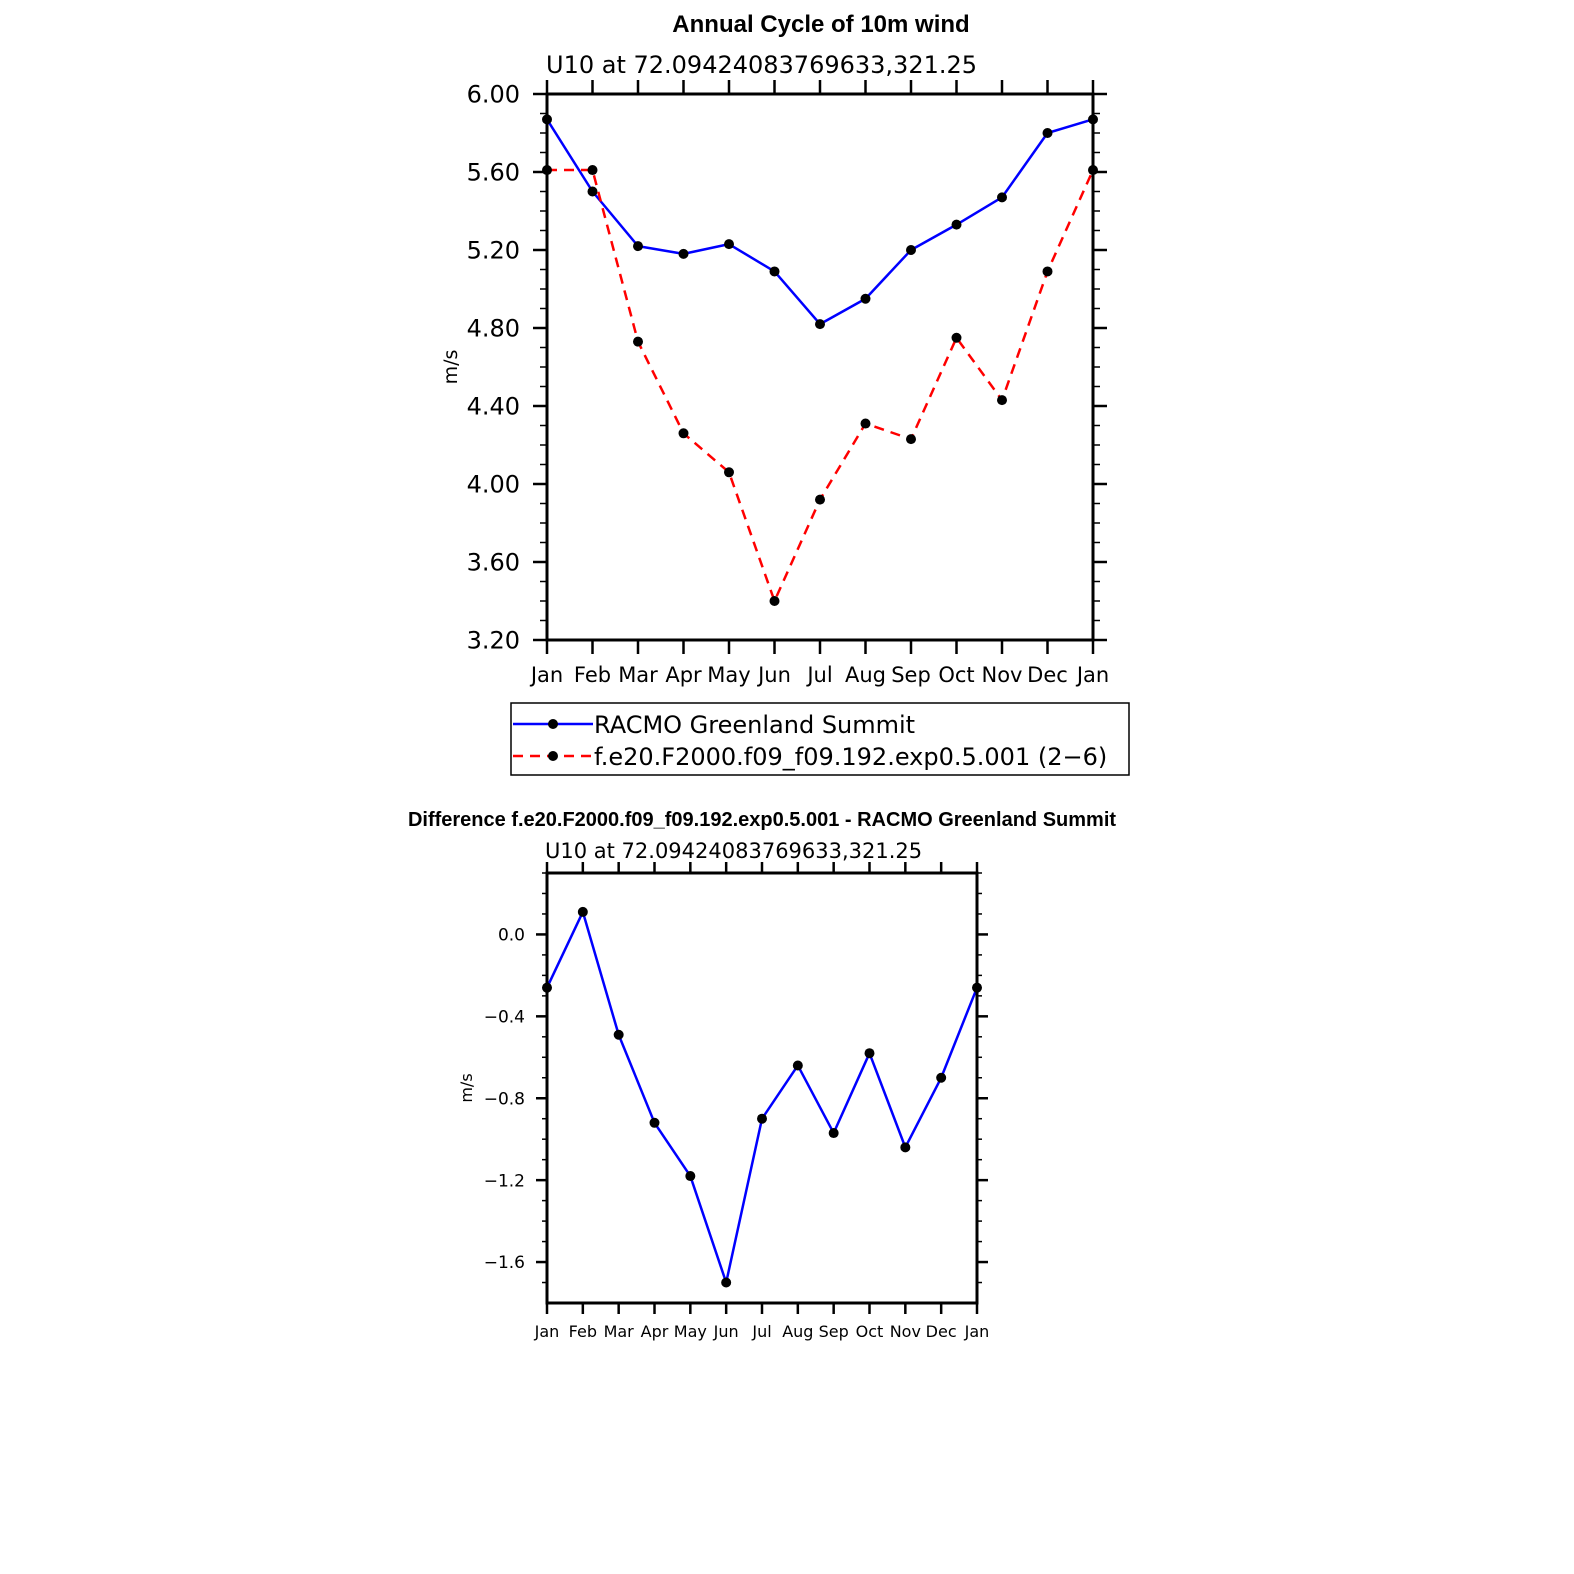 The image size is (1574, 1574). I want to click on chart1-ytick-label: 4.00, so click(493, 485).